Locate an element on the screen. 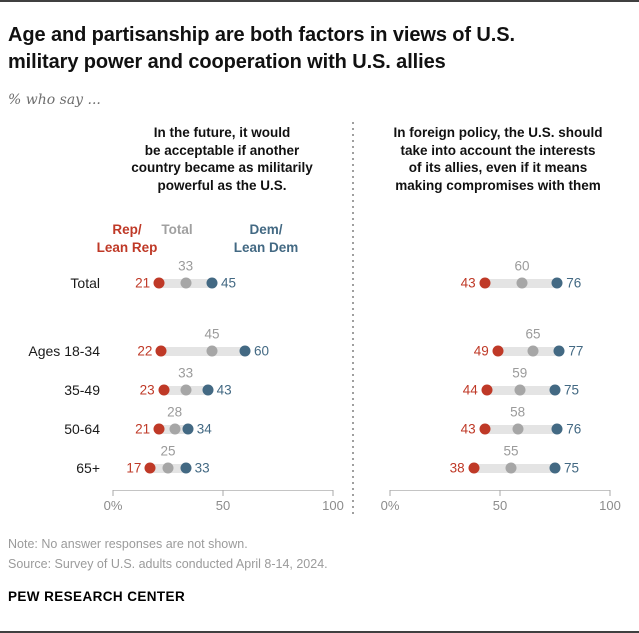  total-value-label: 25 is located at coordinates (168, 451).